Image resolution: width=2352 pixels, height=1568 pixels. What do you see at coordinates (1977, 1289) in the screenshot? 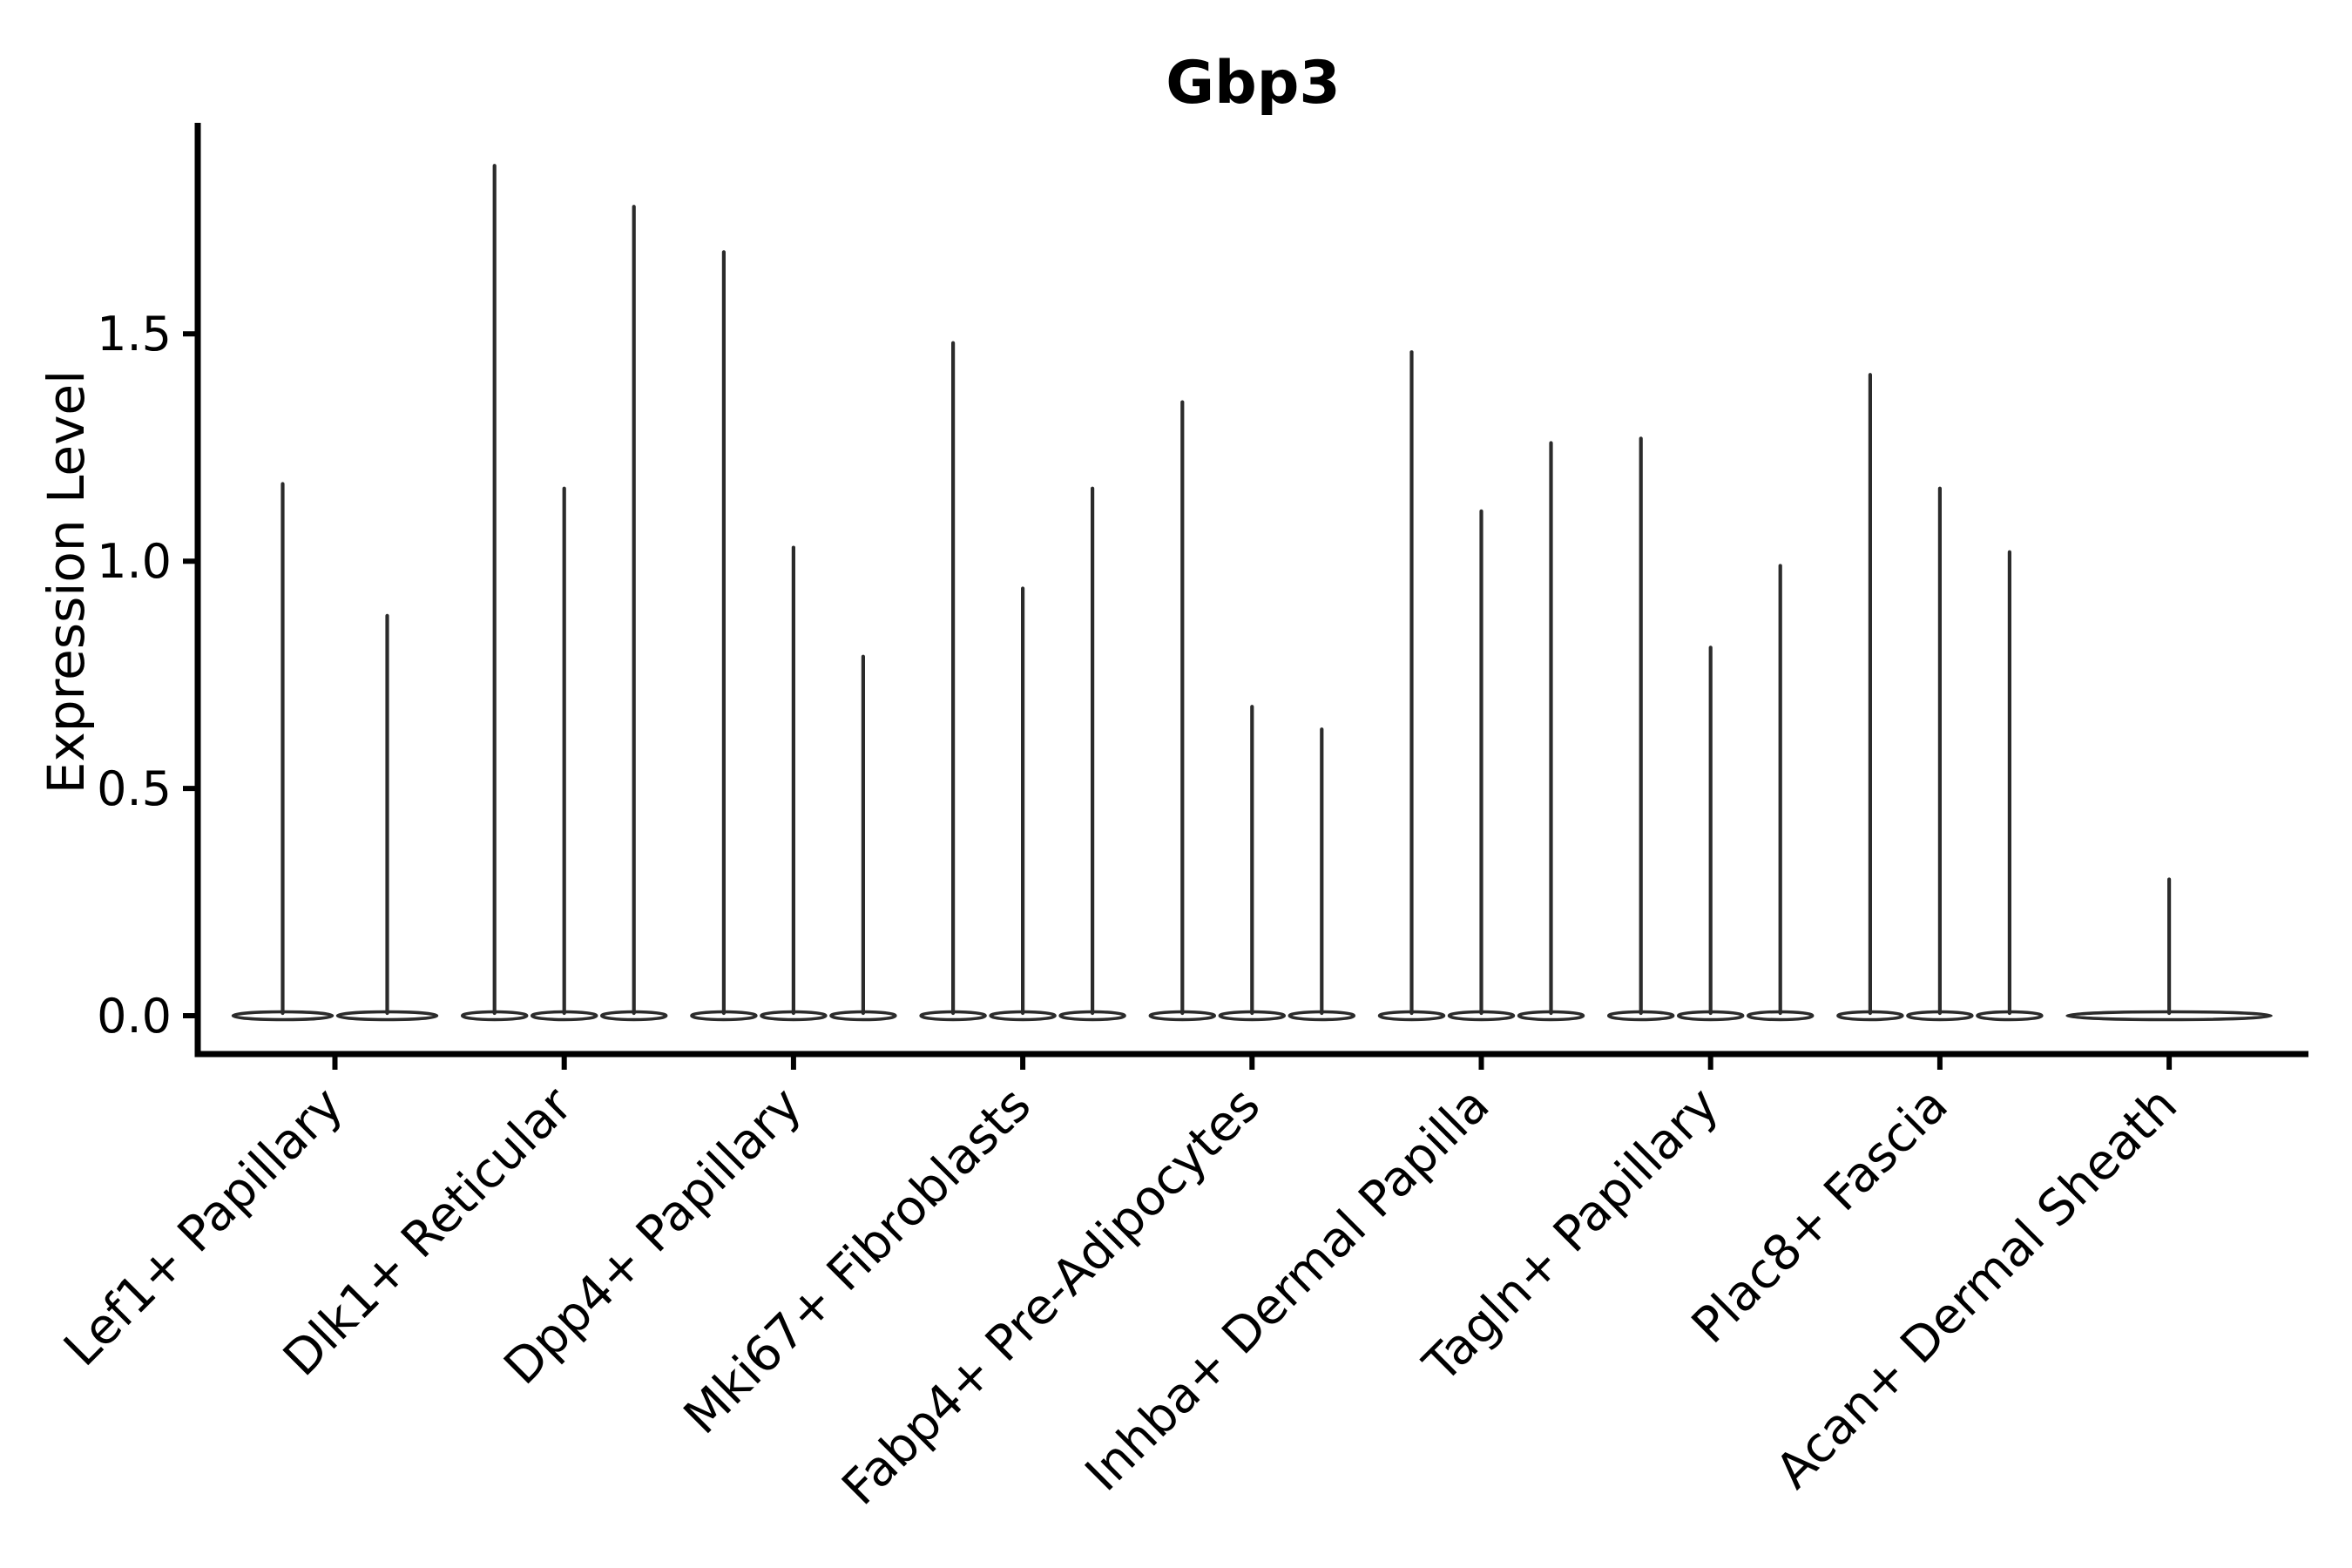
I see `x-tick-label: Acan+ Dermal Sheath` at bounding box center [1977, 1289].